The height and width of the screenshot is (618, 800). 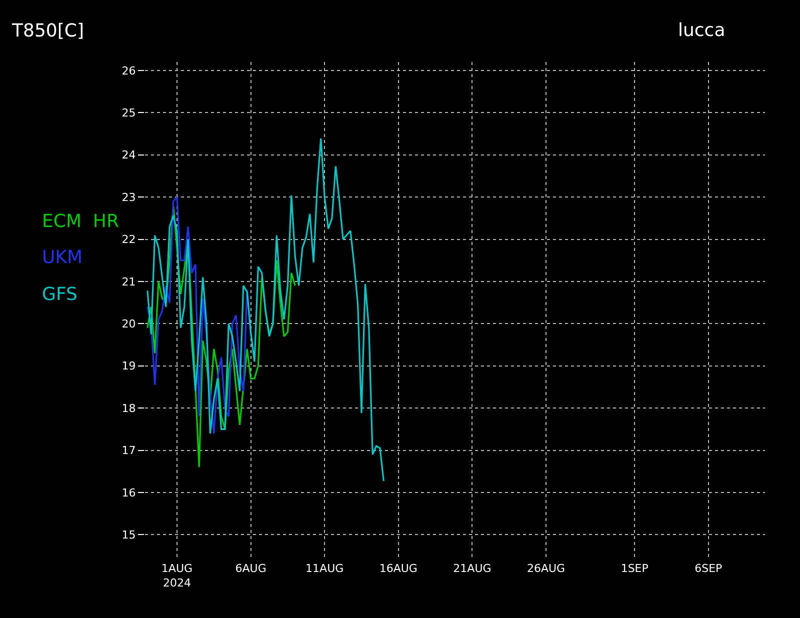 I want to click on x-tick-label: 21AUG, so click(x=472, y=568).